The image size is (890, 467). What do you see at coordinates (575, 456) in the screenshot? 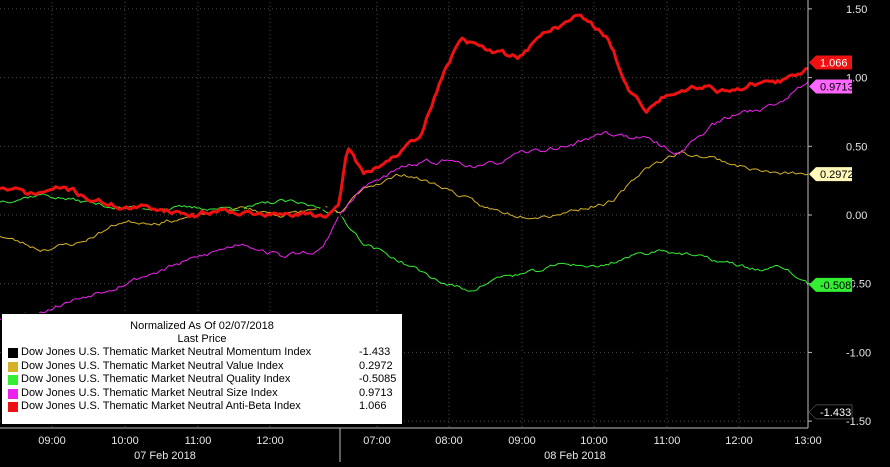
I see `x-date-label: 08 Feb 2018` at bounding box center [575, 456].